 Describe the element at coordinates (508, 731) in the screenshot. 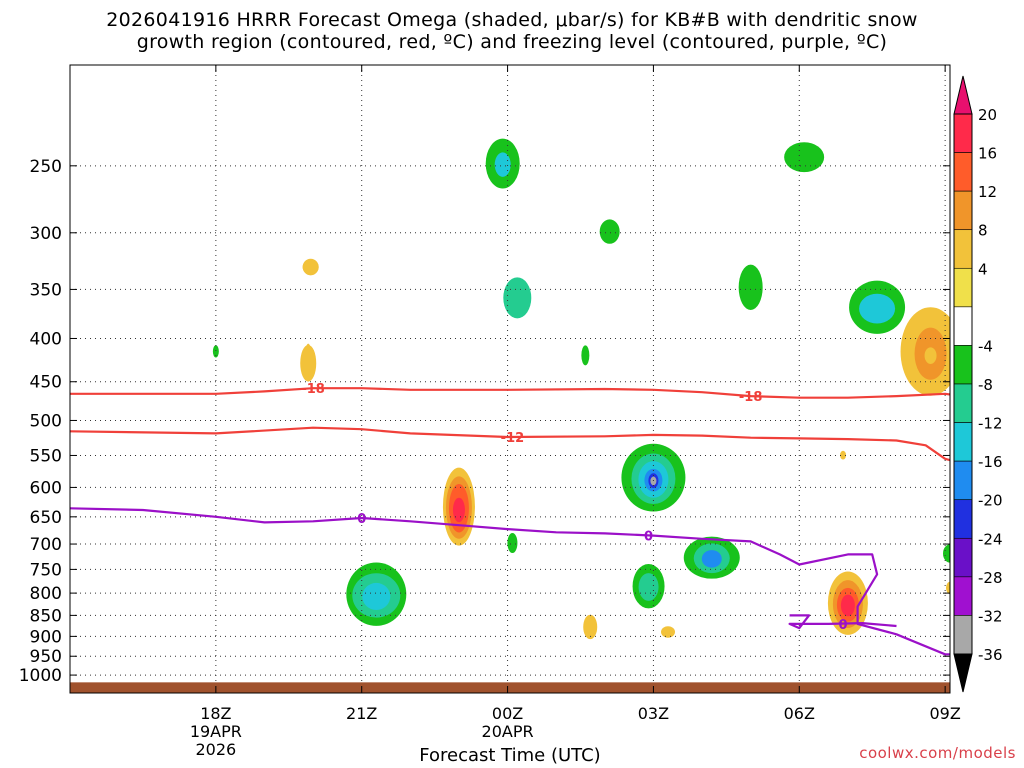

I see `x-tick-date: 20APR` at that location.